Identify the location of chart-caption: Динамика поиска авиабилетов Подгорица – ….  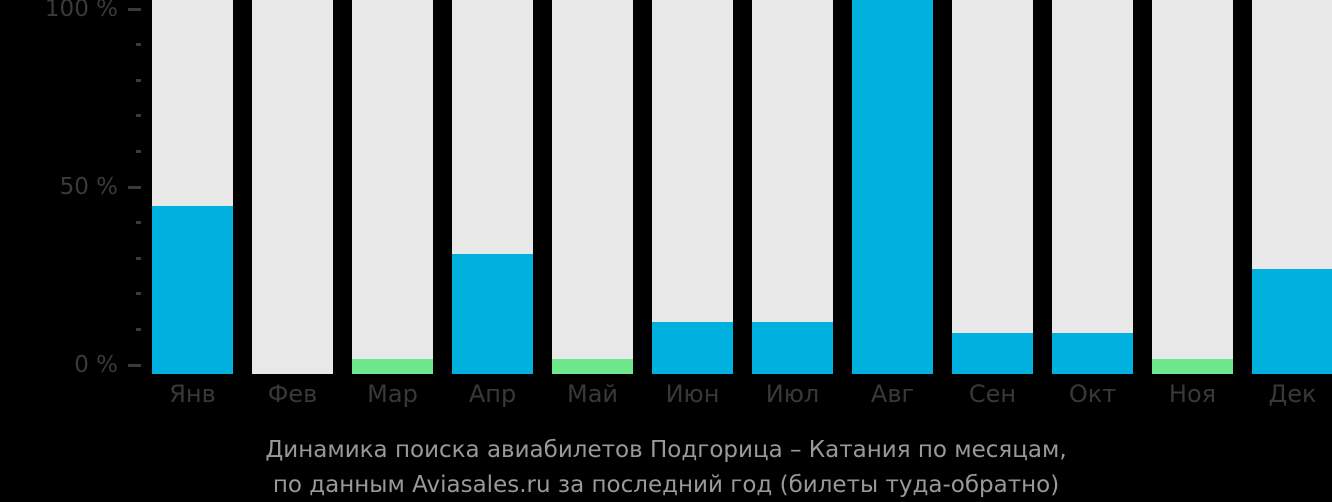
(666, 467).